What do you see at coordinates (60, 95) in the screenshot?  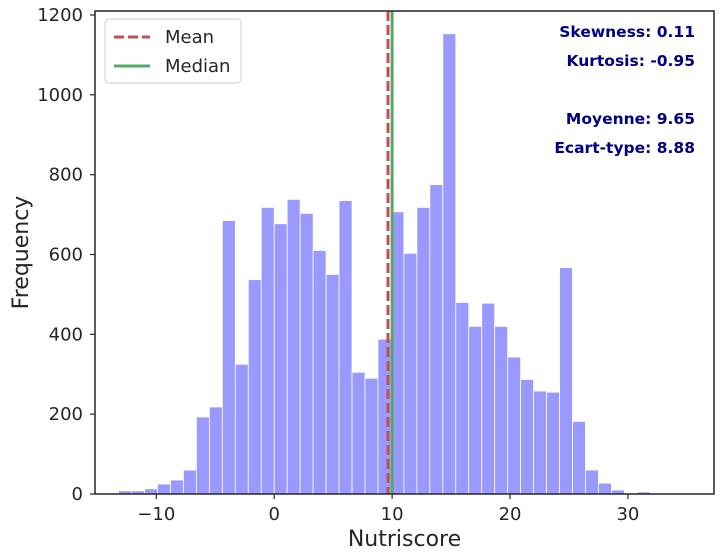 I see `y-tick-label: 1000` at bounding box center [60, 95].